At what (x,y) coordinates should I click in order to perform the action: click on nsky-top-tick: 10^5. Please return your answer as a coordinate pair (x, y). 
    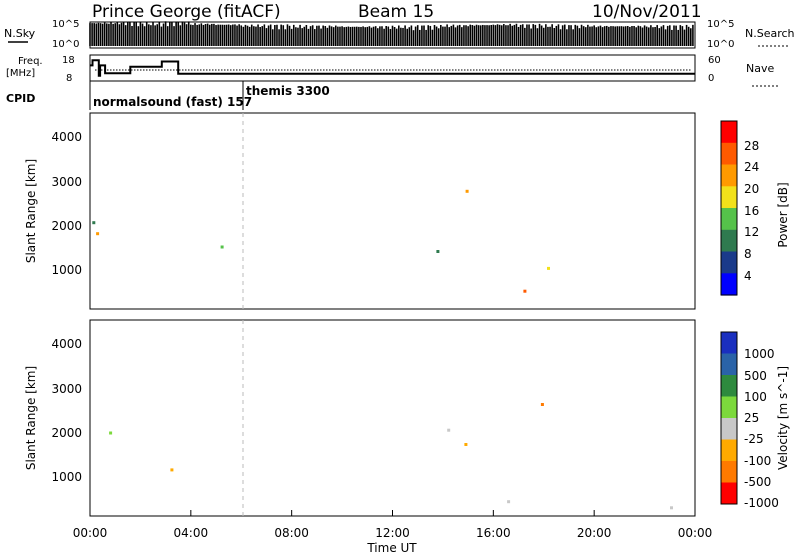
    Looking at the image, I should click on (65, 24).